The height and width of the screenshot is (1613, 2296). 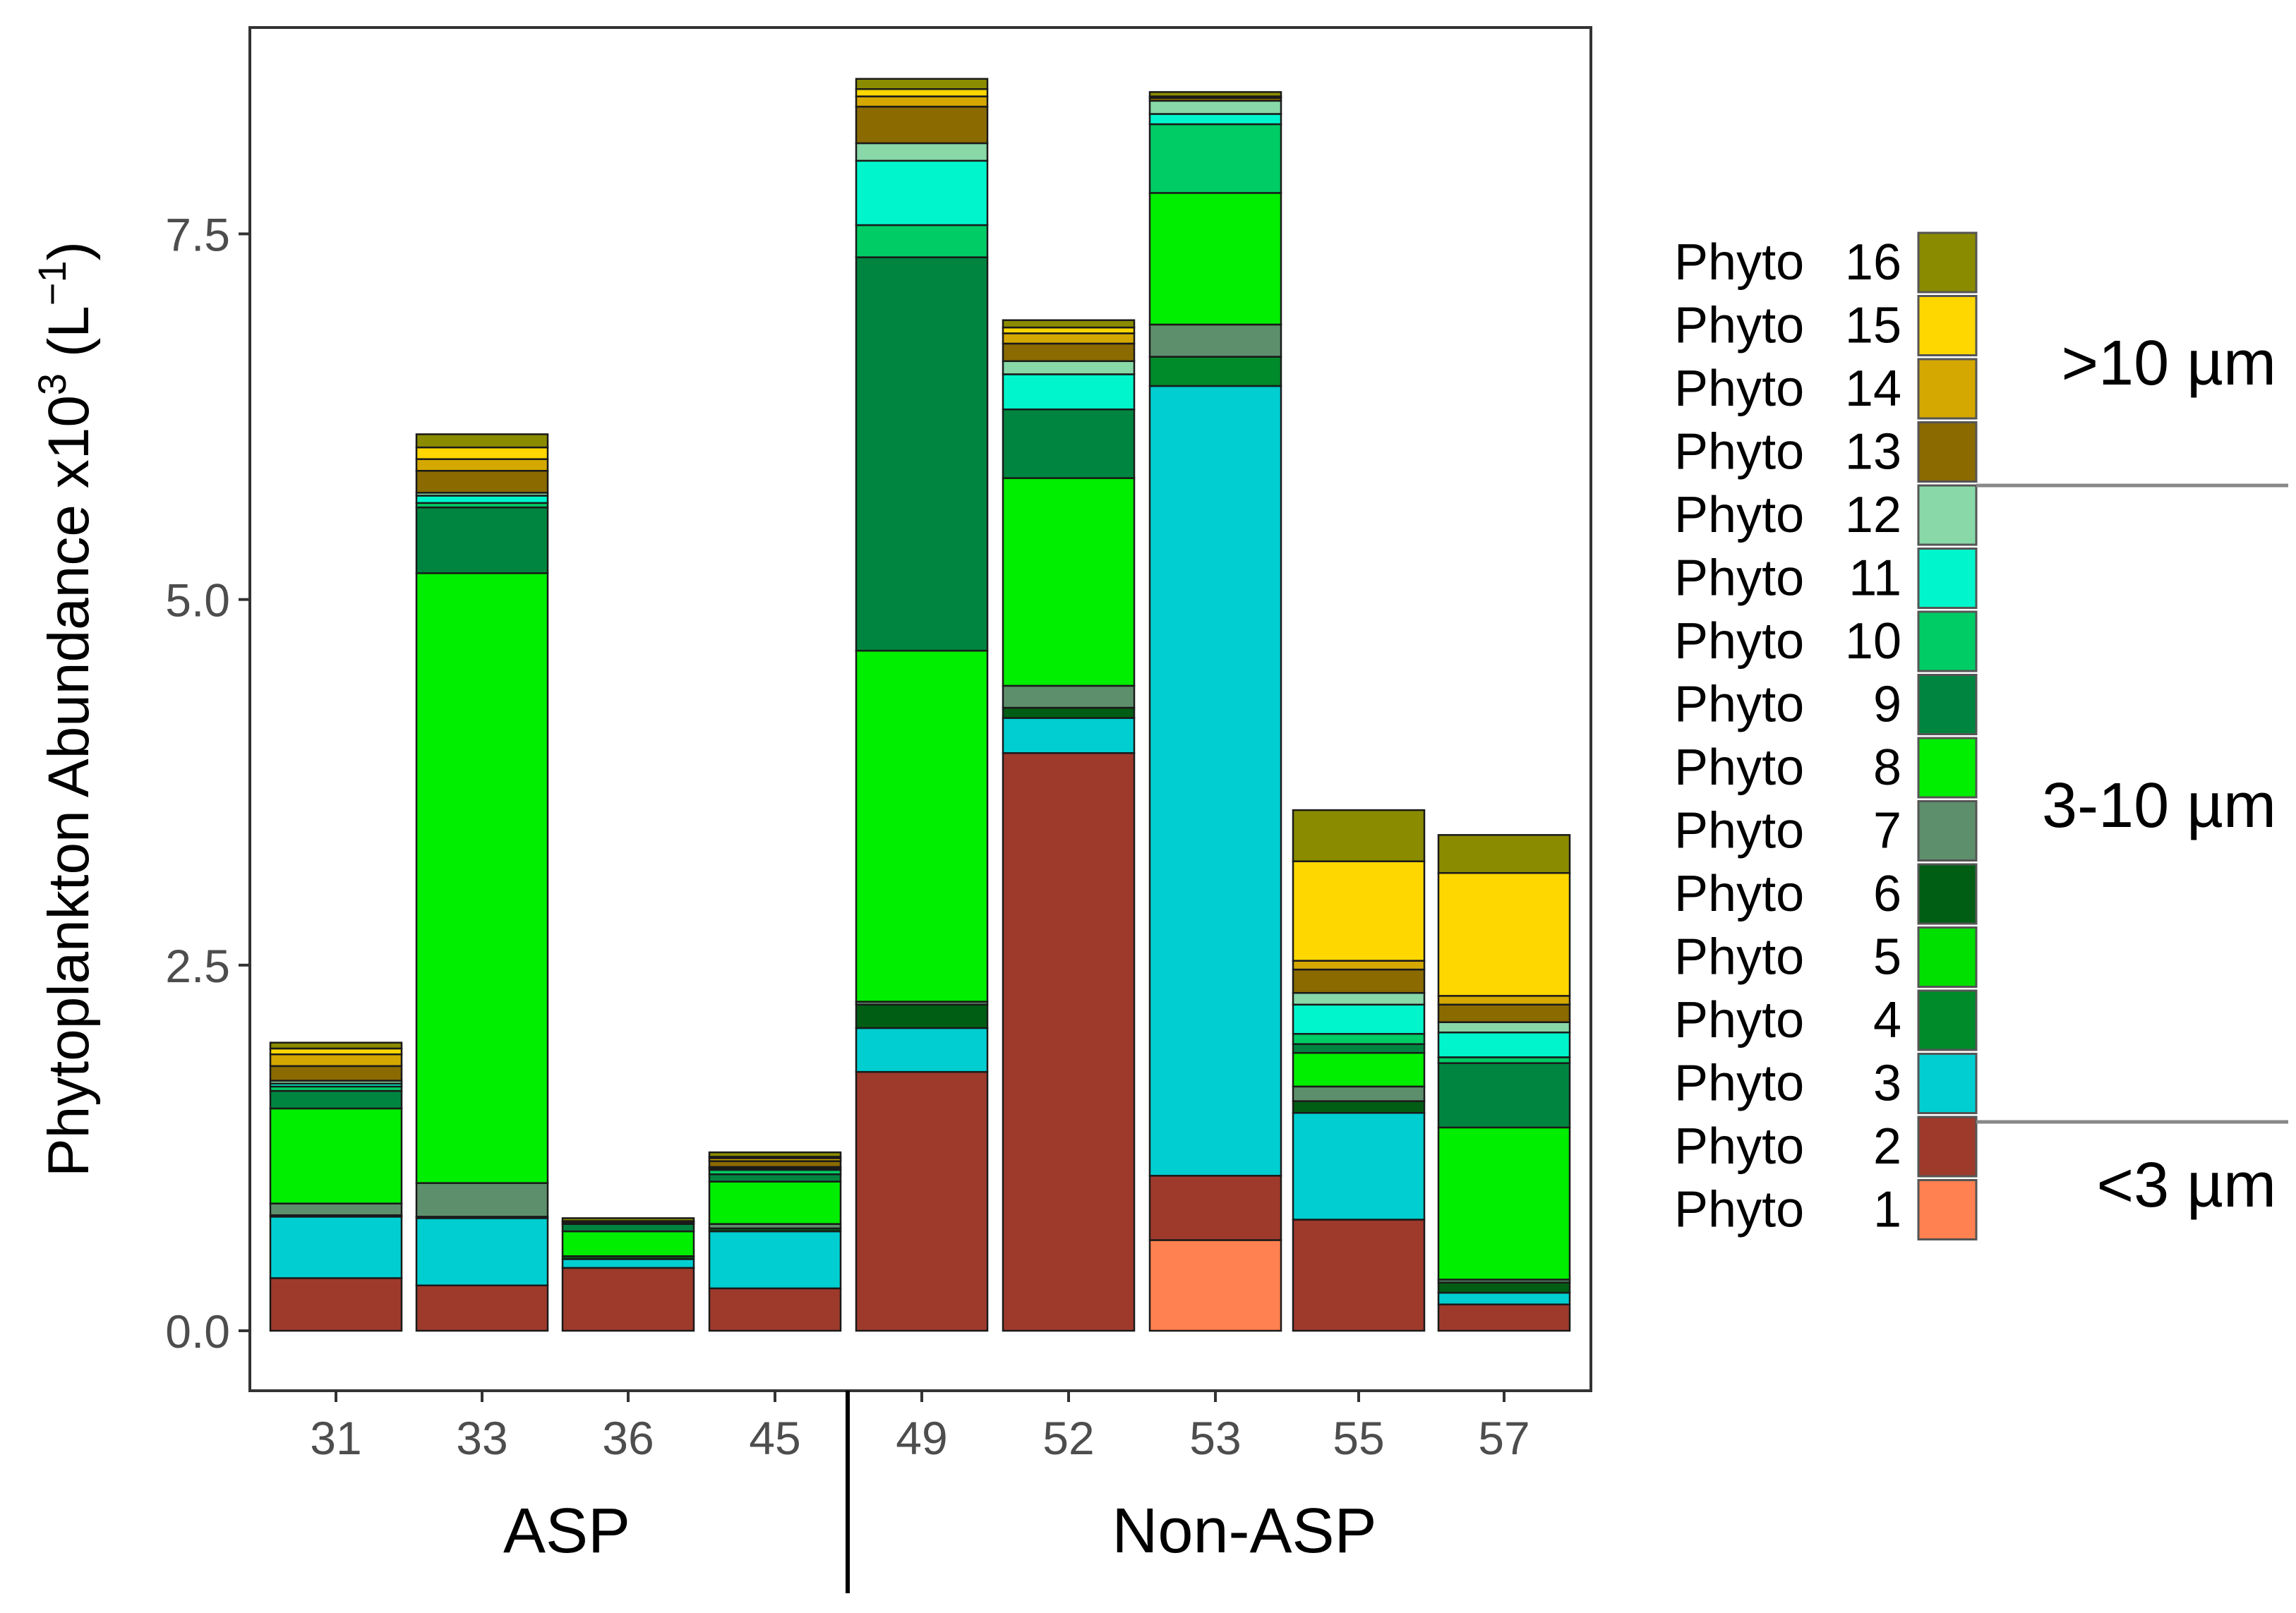 I want to click on x-axis: 31 33 36 45 49 52 53 55 57, so click(x=920, y=1427).